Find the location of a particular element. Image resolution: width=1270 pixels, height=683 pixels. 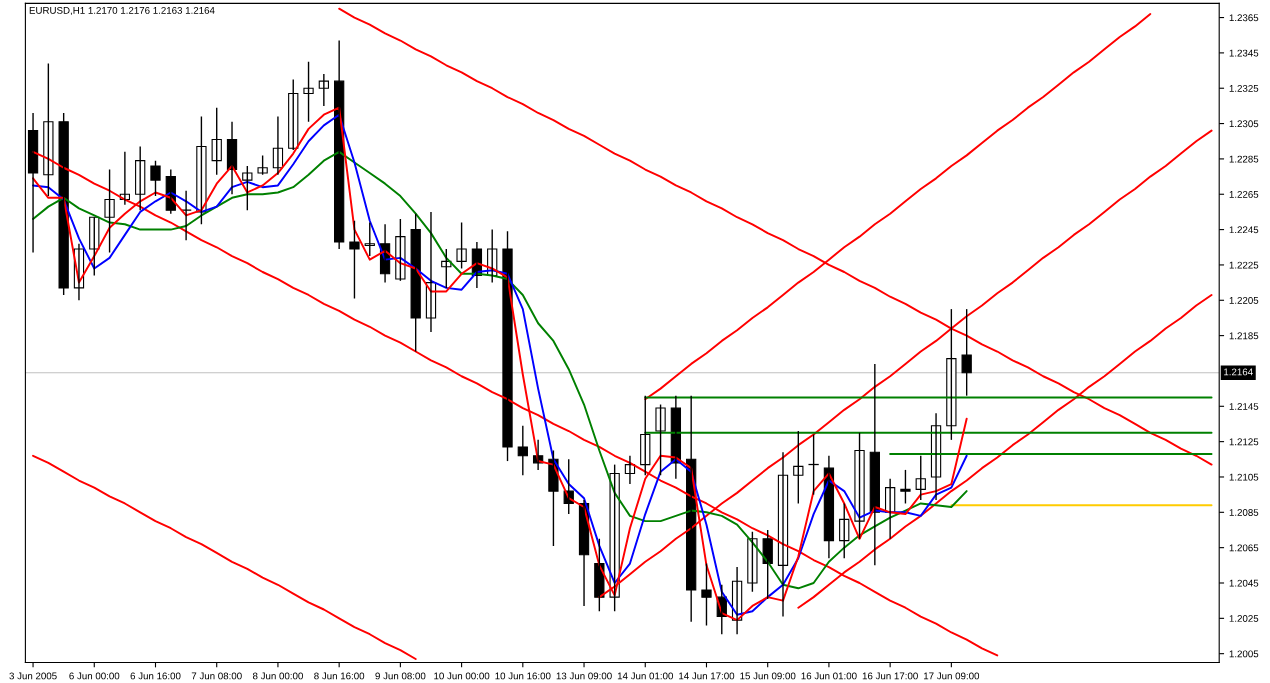

x-tick-label: 3 Jun 2005 is located at coordinates (33, 676).